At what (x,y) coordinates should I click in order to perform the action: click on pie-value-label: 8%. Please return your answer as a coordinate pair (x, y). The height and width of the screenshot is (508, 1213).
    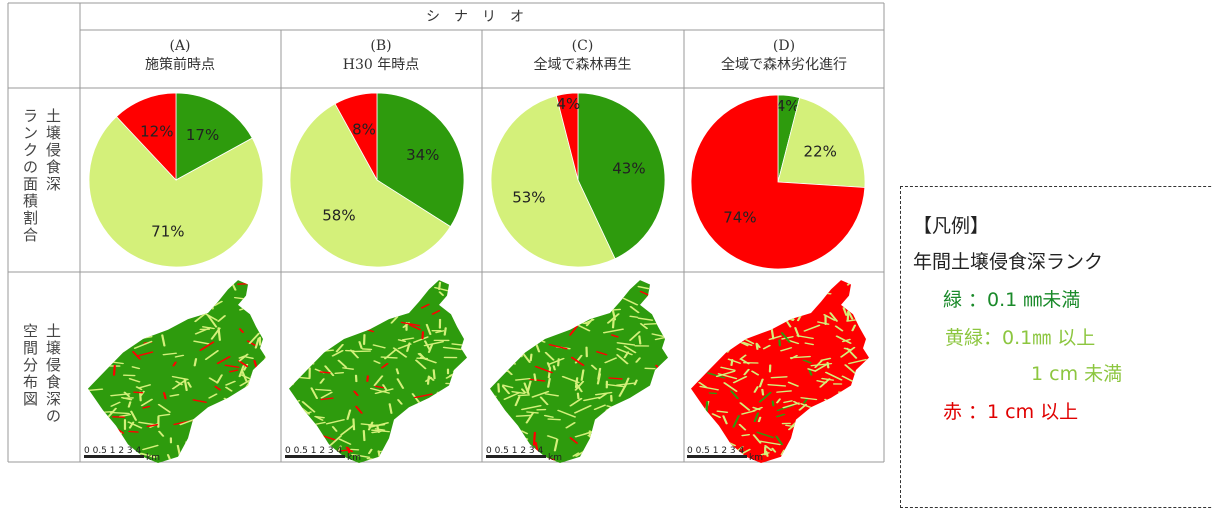
    Looking at the image, I should click on (364, 129).